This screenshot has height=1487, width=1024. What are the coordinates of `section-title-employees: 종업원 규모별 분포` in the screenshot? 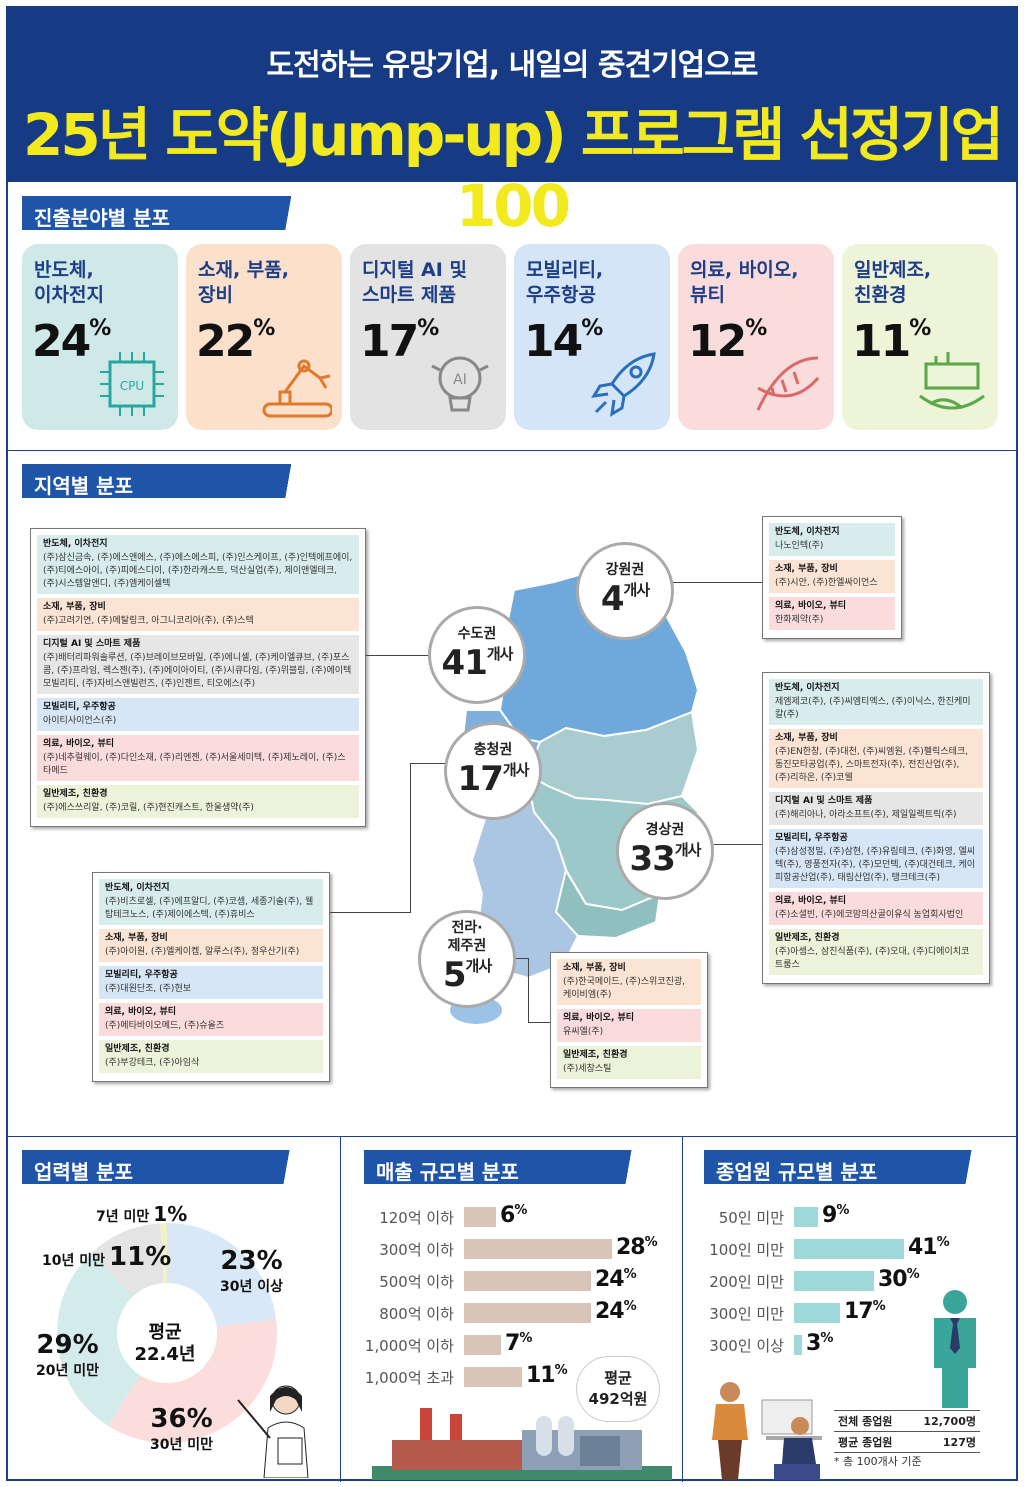 It's located at (853, 1167).